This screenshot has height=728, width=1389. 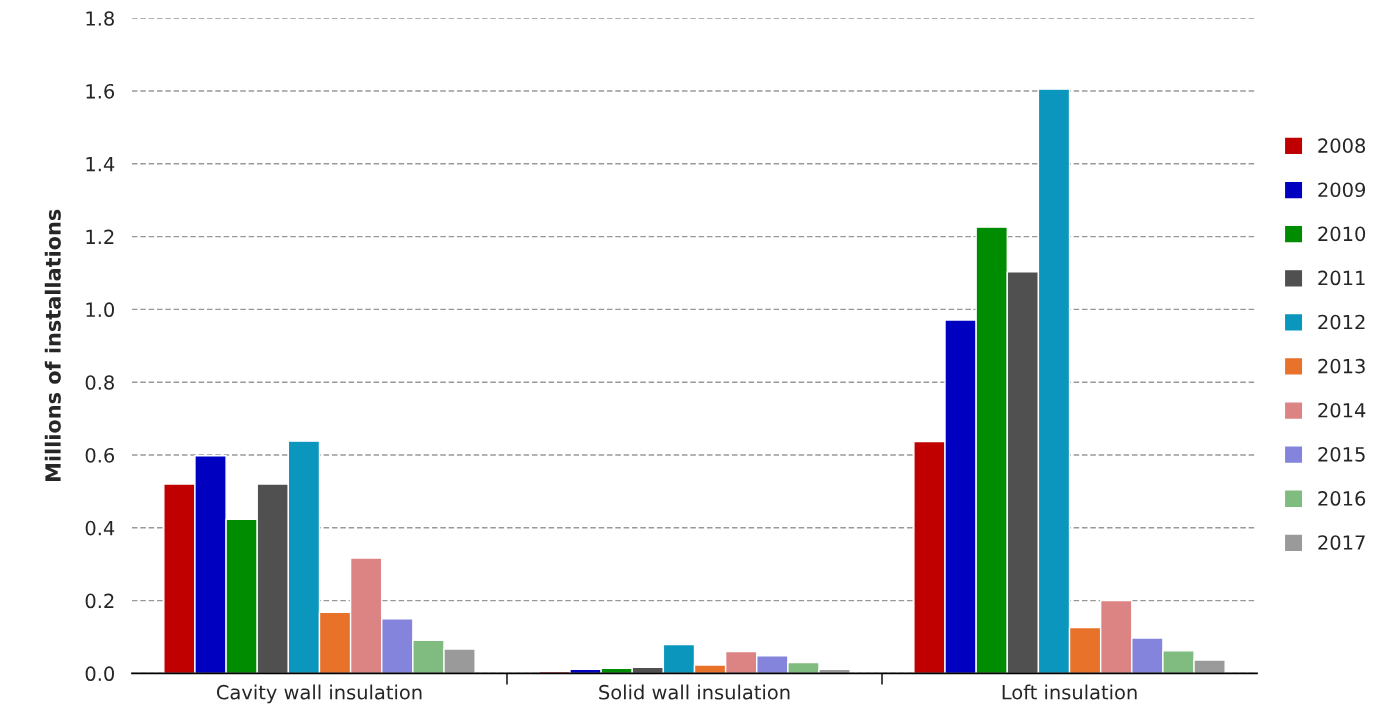 I want to click on y-tick-label: 0.4, so click(x=100, y=528).